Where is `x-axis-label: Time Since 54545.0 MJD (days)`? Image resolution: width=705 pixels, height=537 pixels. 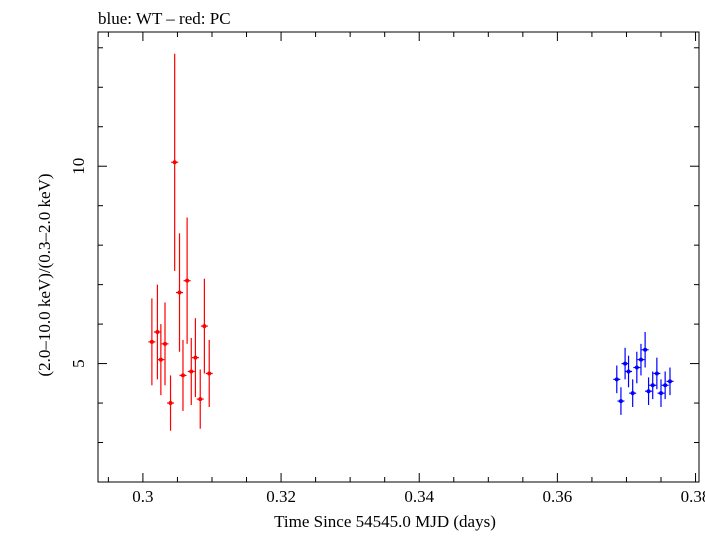 x-axis-label: Time Since 54545.0 MJD (days) is located at coordinates (385, 521).